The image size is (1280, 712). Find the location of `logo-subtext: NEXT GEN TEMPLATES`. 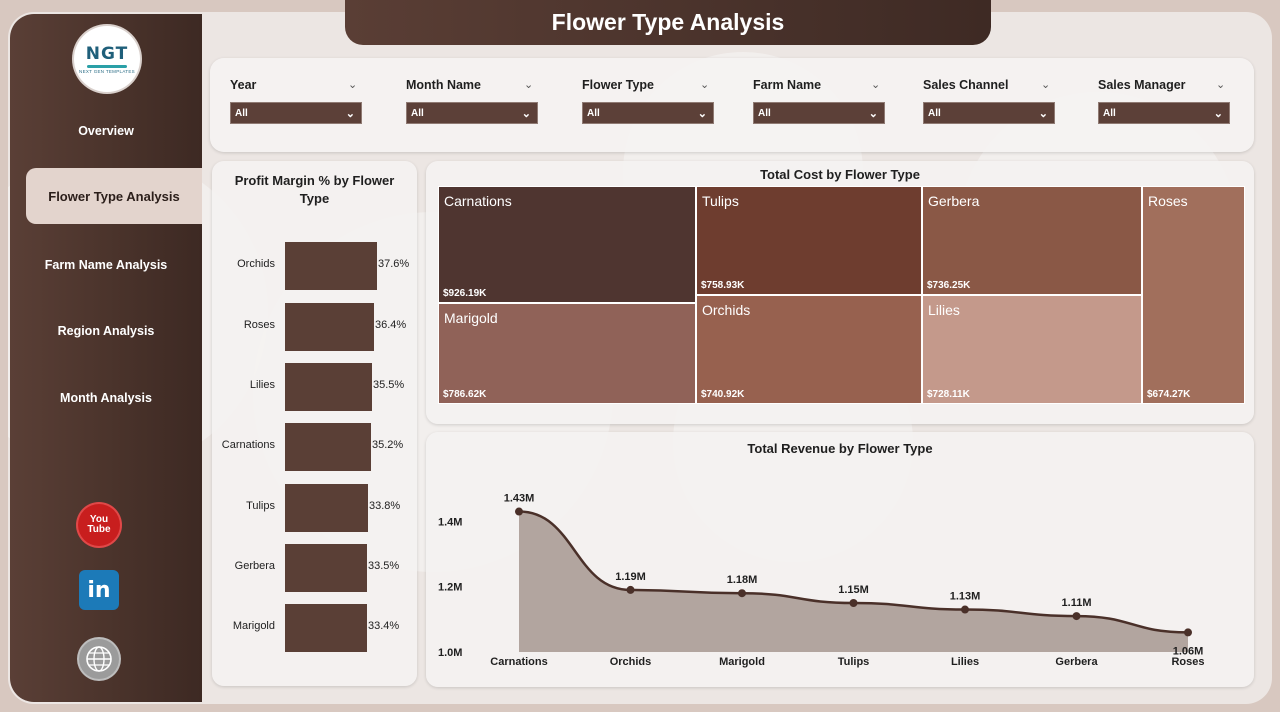

logo-subtext: NEXT GEN TEMPLATES is located at coordinates (107, 71).